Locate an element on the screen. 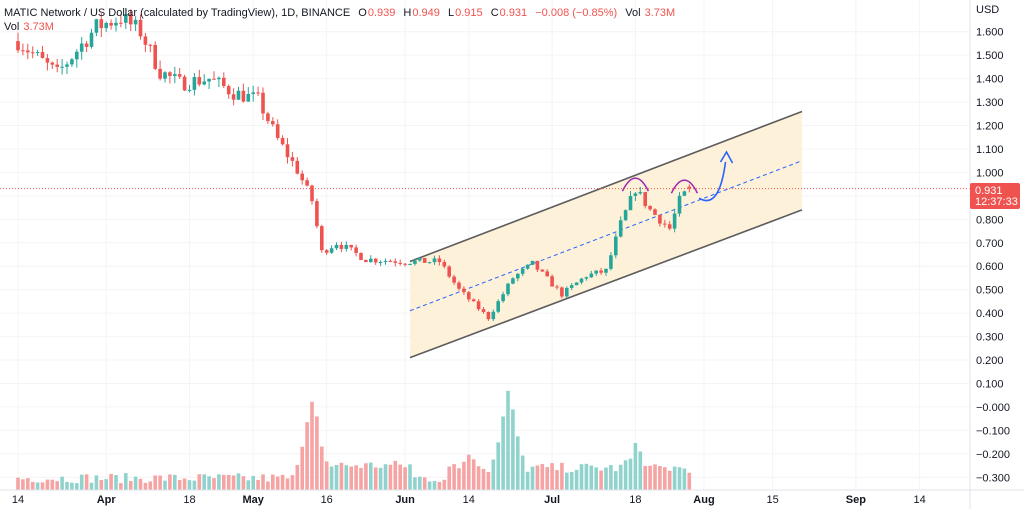  volume-study-label: Vol is located at coordinates (12, 27).